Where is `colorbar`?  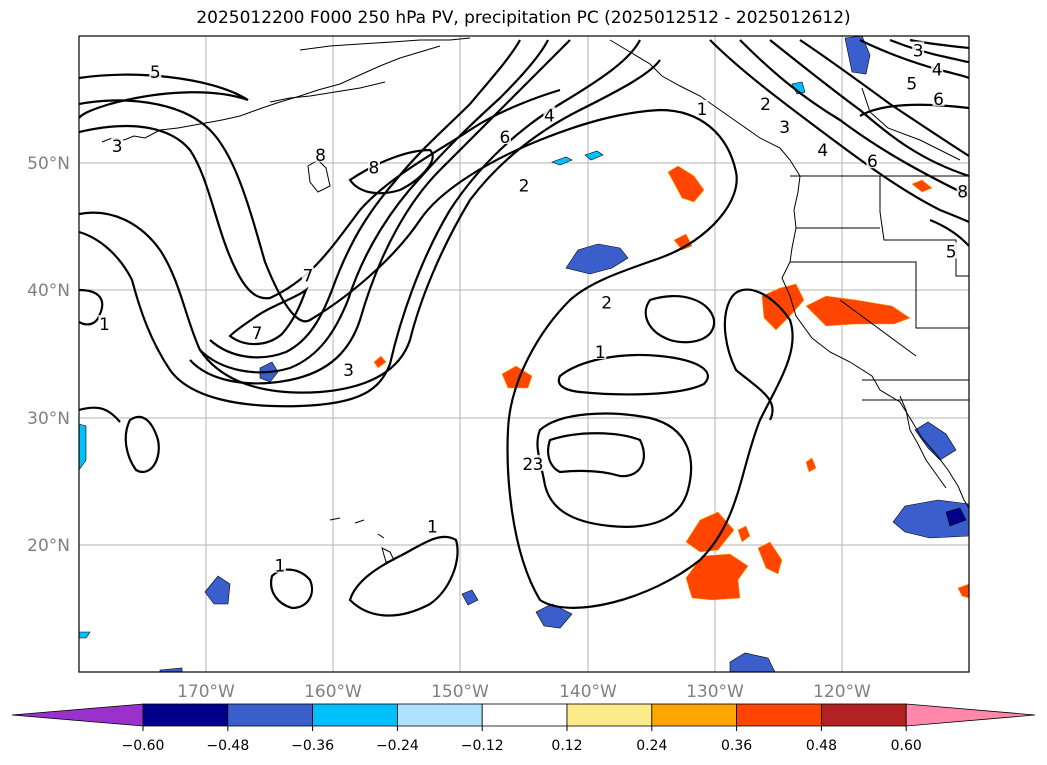
colorbar is located at coordinates (523, 715).